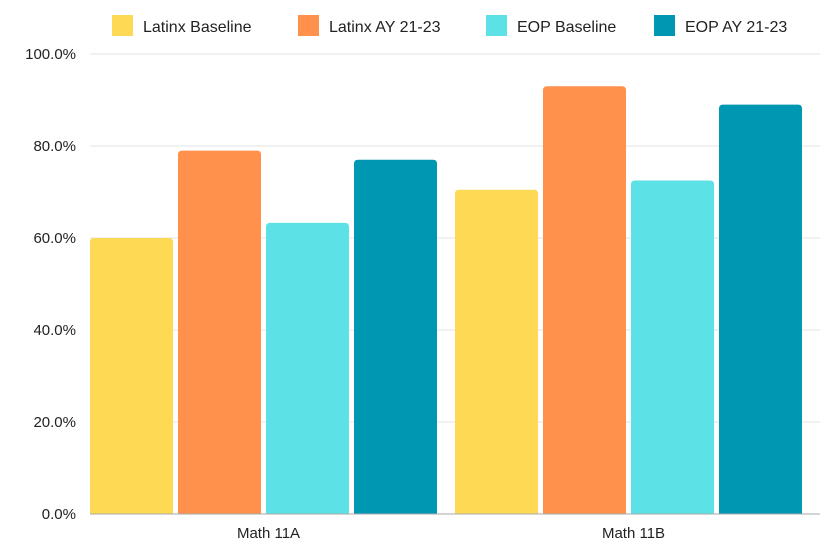  Describe the element at coordinates (451, 531) in the screenshot. I see `x-axis: Math 11A Math 11B` at that location.